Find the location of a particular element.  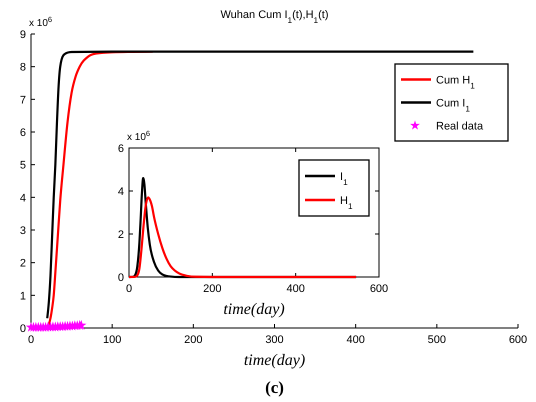

x-tick-label: 500 is located at coordinates (437, 340).